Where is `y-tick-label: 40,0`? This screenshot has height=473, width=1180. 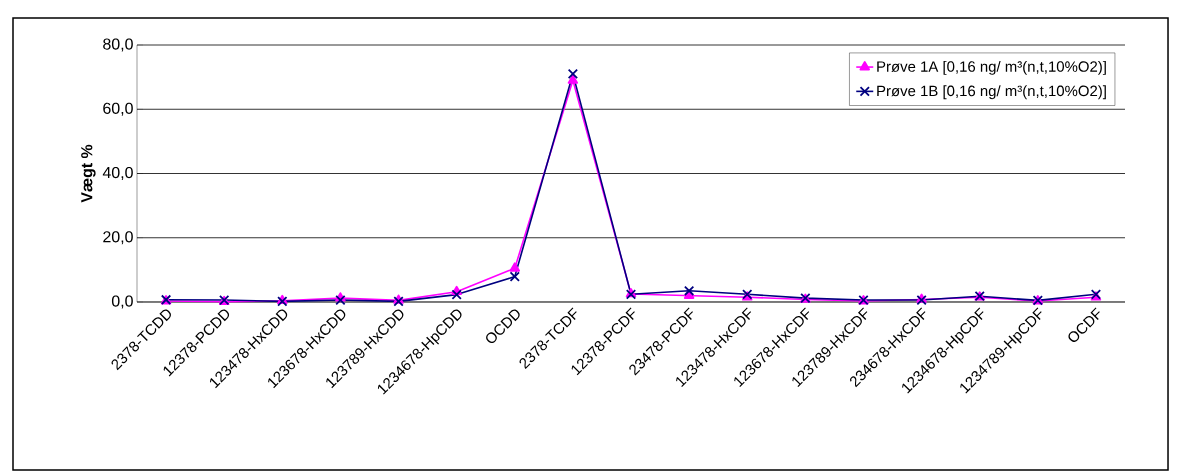 y-tick-label: 40,0 is located at coordinates (117, 173).